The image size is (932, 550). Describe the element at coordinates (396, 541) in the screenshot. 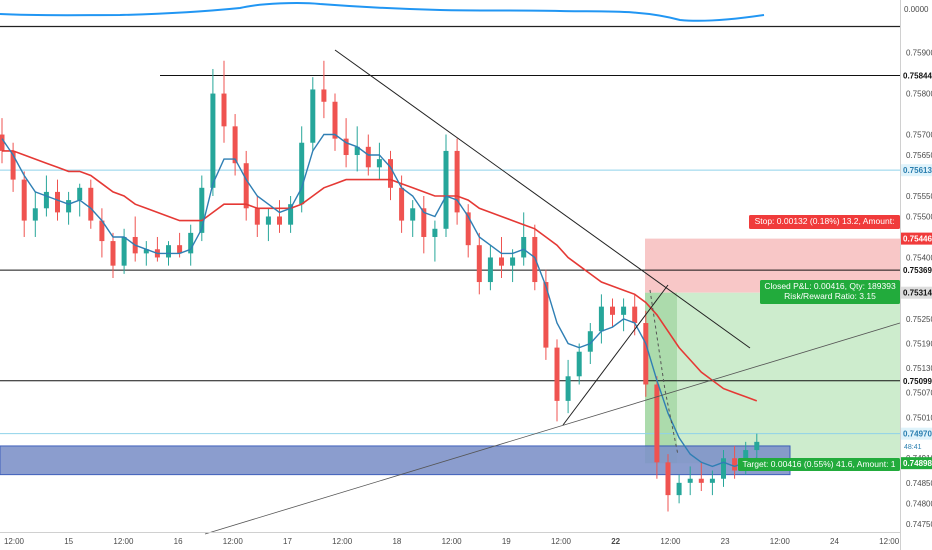

I see `x-tick-label: 18` at that location.